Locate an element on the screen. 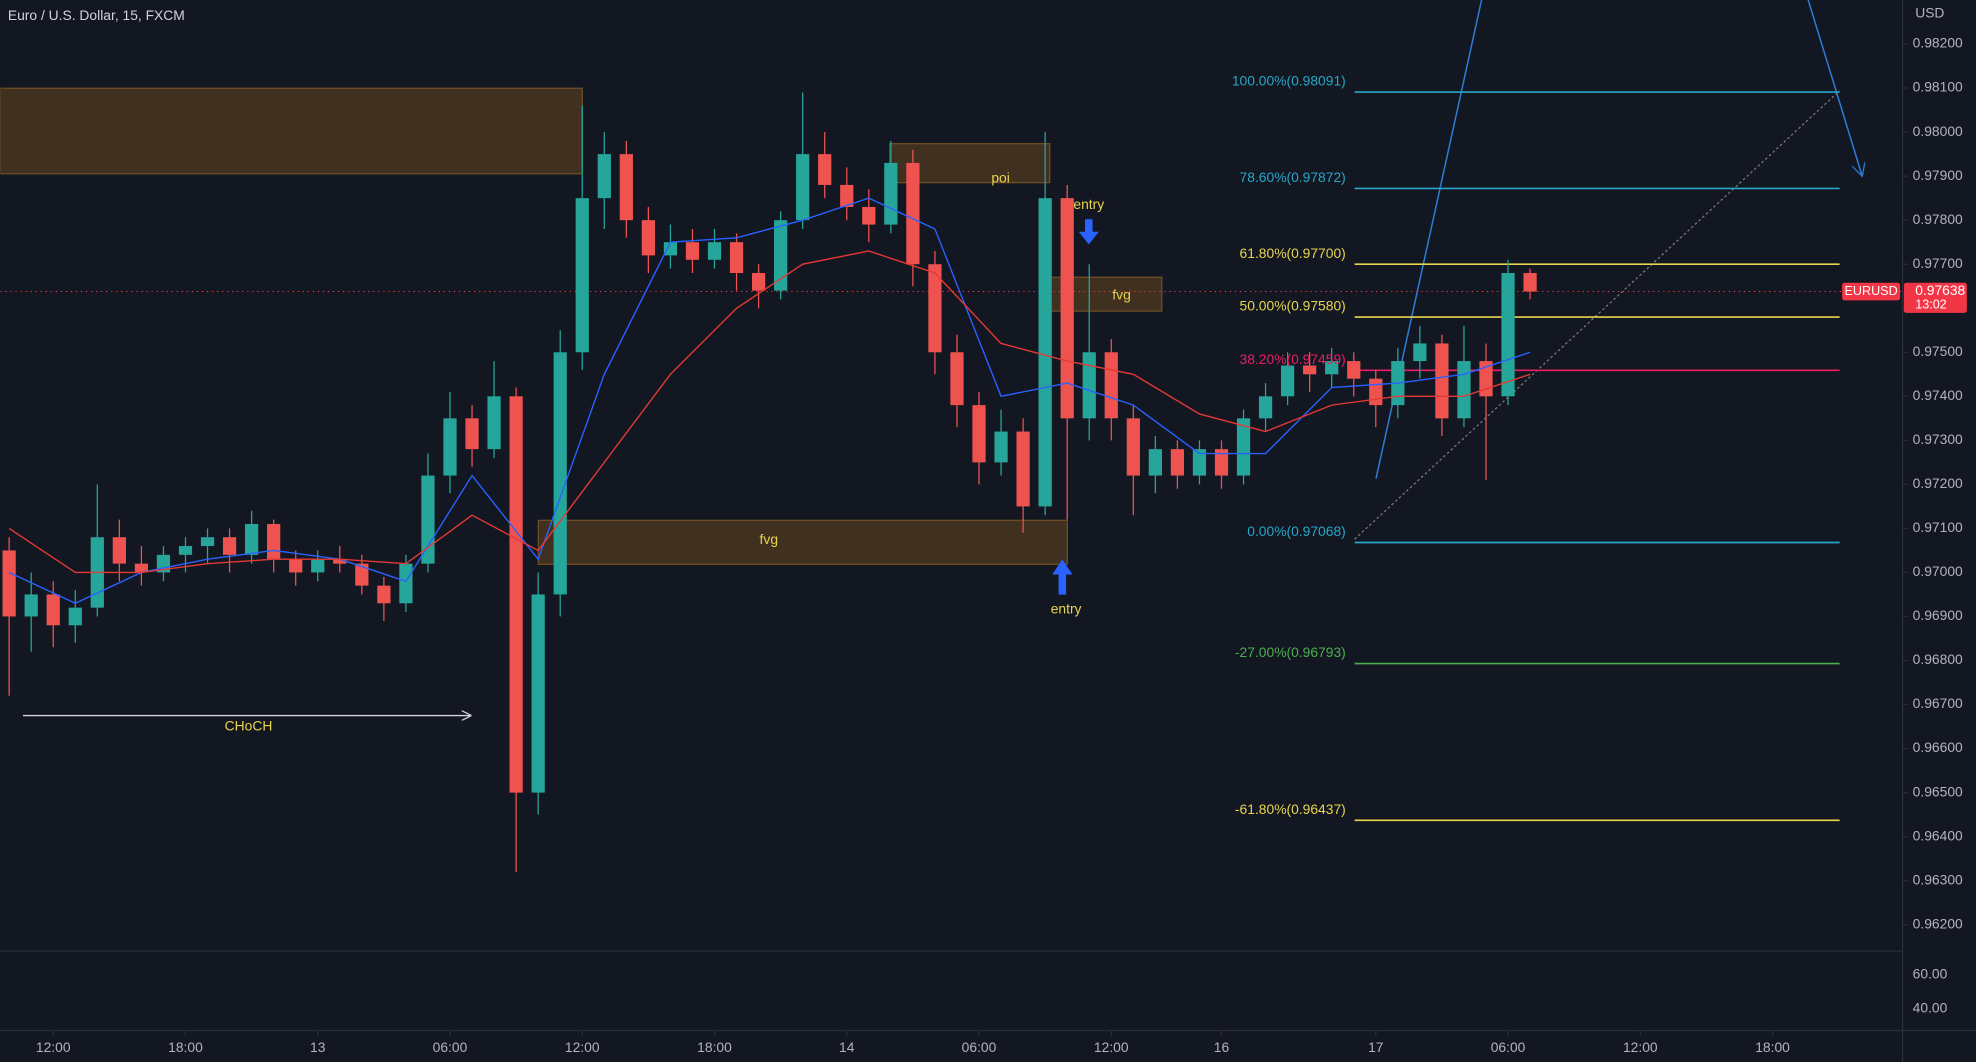 The image size is (1976, 1062). fib-trend-line is located at coordinates (1597, 315).